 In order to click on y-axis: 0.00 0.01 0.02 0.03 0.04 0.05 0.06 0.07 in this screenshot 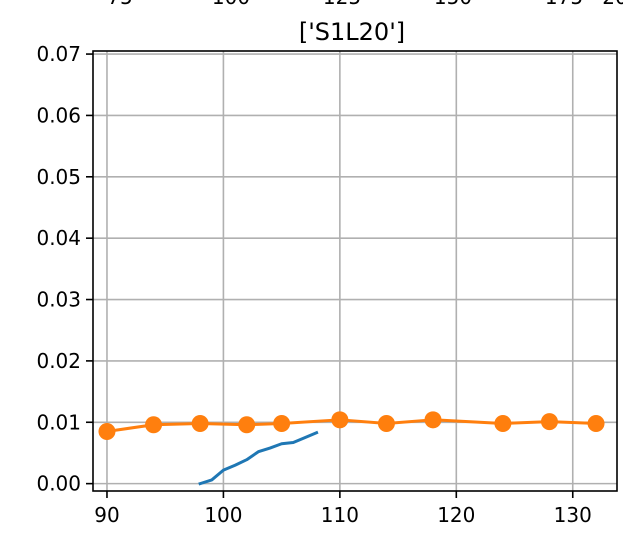, I will do `click(64, 269)`.